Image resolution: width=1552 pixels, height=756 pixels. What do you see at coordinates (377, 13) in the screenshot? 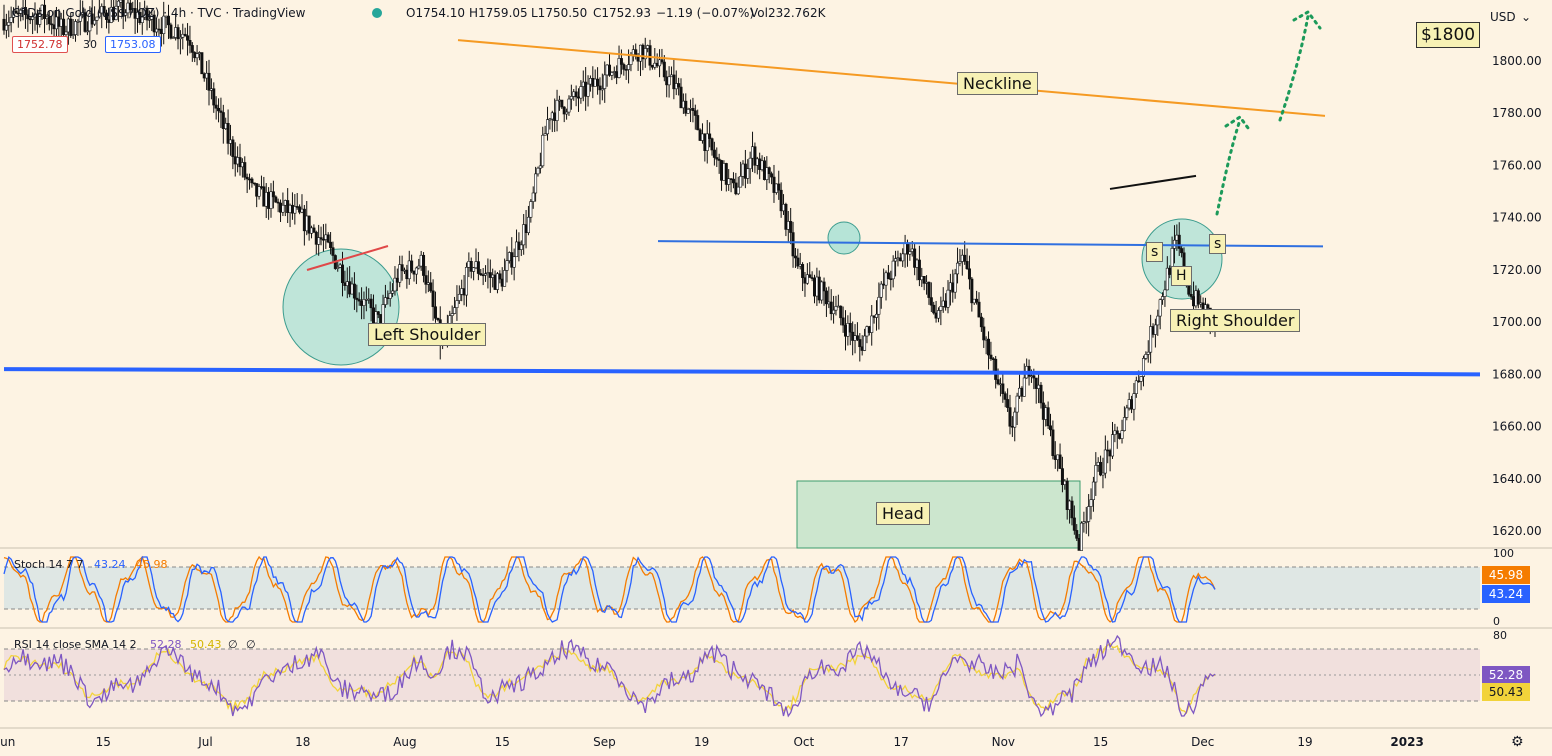
I see `market-status-icon` at bounding box center [377, 13].